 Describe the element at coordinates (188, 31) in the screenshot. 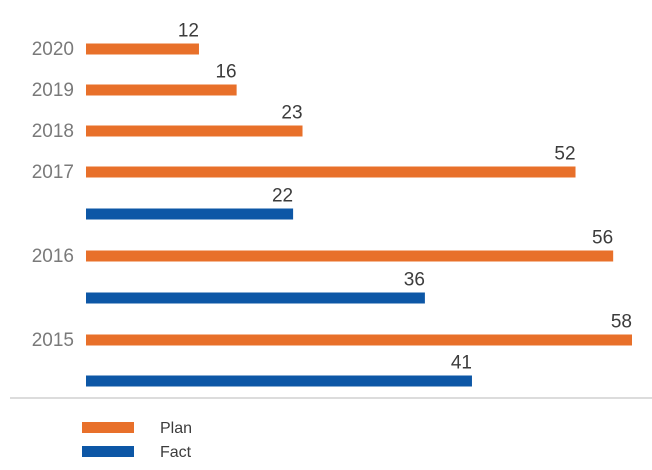

I see `value-label-plan-2020: 12` at that location.